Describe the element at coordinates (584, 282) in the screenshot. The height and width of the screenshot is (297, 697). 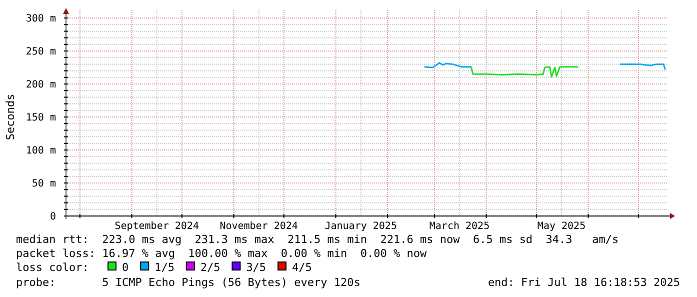
I see `text: end: Fri Jul 18 16:18:53 2025` at that location.